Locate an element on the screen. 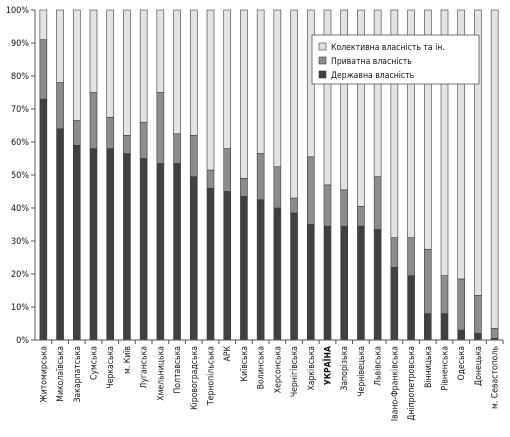  x-category-label: УКРАЇНА is located at coordinates (328, 365).